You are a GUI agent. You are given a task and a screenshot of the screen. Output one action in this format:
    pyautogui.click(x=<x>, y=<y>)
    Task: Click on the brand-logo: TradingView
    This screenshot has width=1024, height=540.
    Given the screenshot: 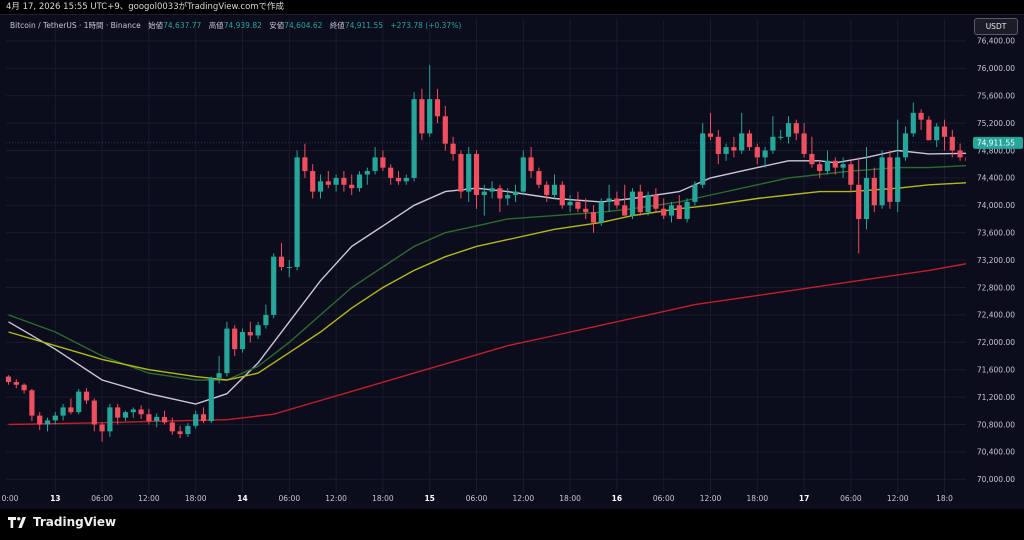 What is the action you would take?
    pyautogui.click(x=62, y=522)
    